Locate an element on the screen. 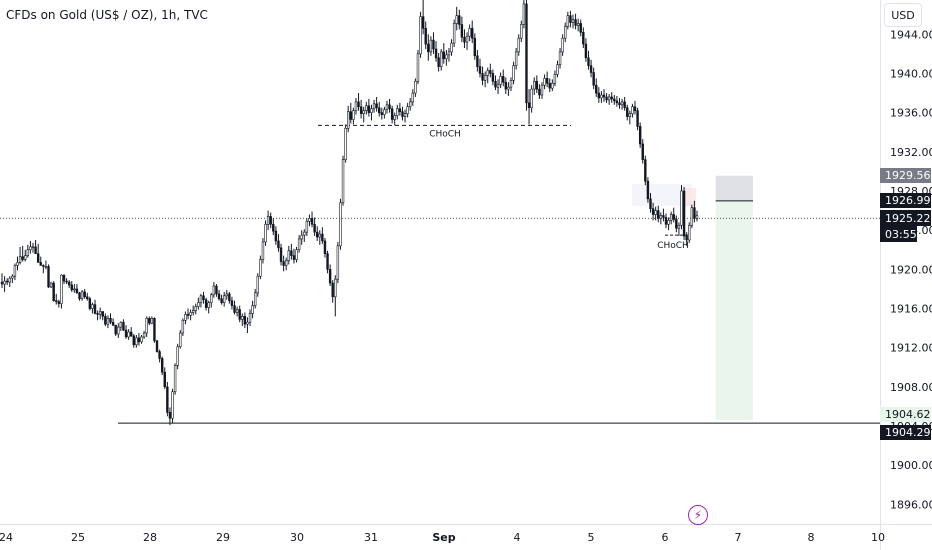 This screenshot has width=932, height=550. time-tick-label: 25 is located at coordinates (78, 537).